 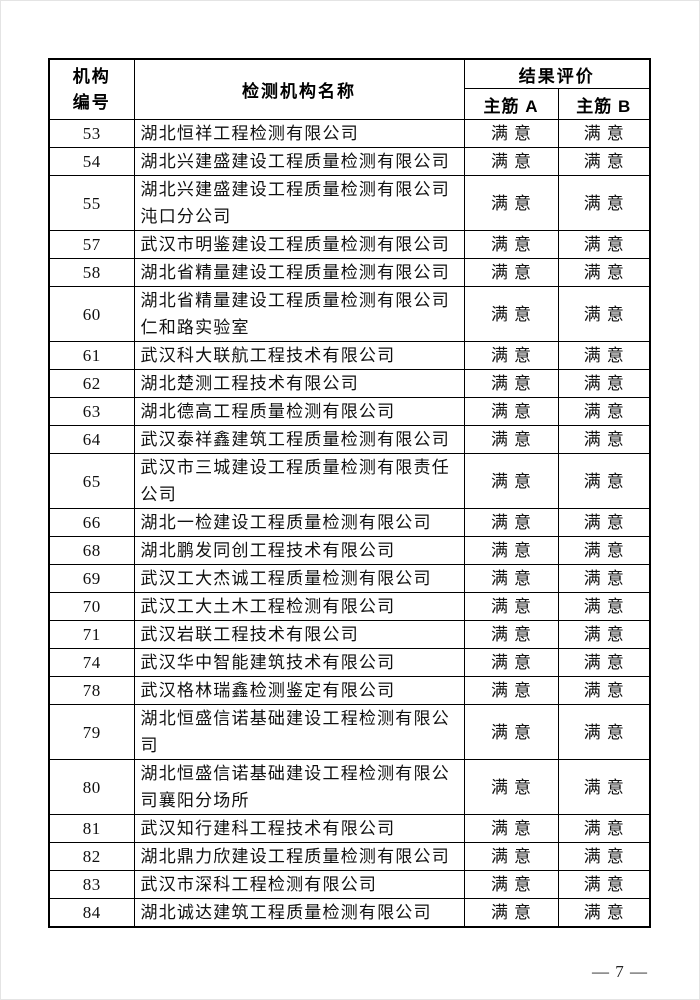 I want to click on org-name-cell: 武汉岩联工程技术有限公司, so click(x=299, y=634).